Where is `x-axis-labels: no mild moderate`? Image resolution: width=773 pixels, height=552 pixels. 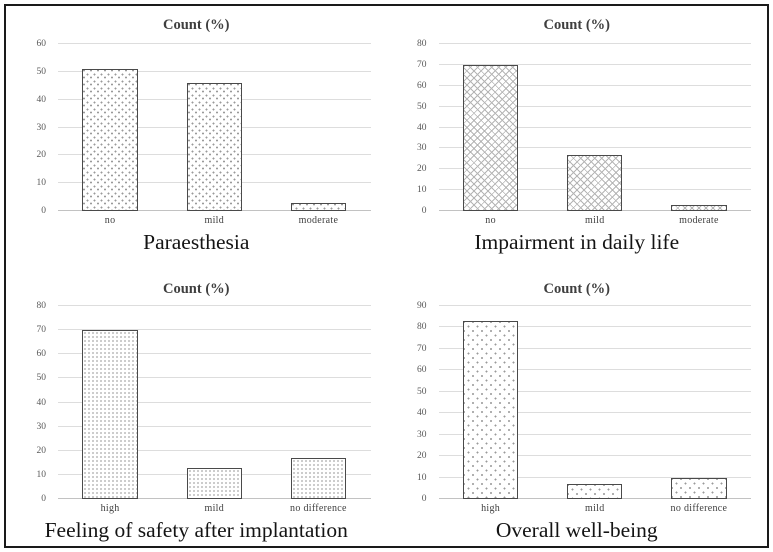 x-axis-labels: no mild moderate is located at coordinates (595, 220).